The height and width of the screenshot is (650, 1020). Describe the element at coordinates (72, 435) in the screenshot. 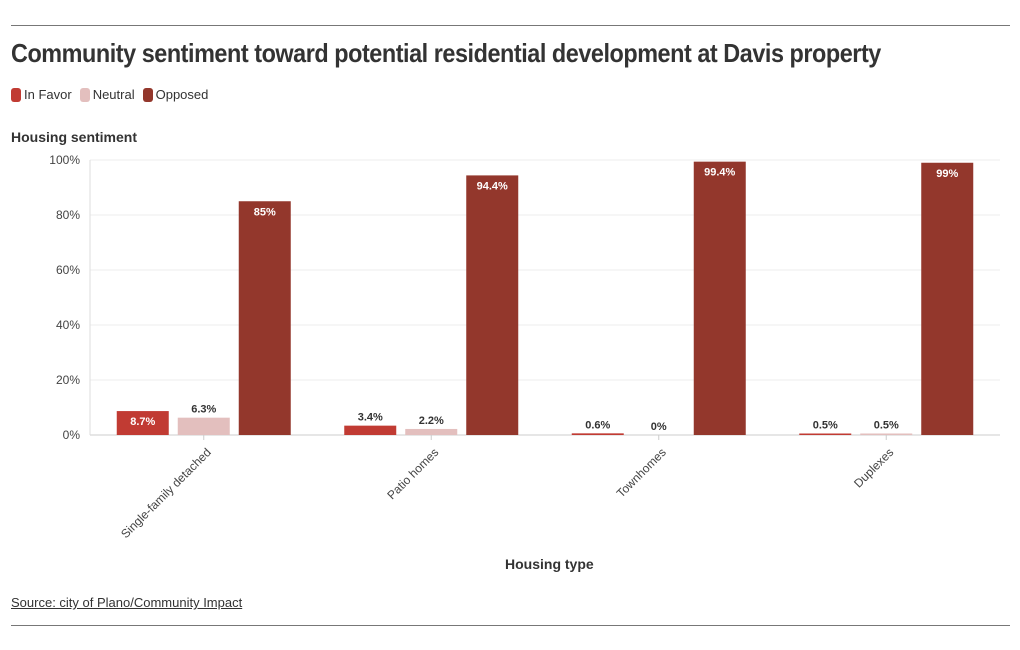

I see `y-tick-label: 0%` at that location.